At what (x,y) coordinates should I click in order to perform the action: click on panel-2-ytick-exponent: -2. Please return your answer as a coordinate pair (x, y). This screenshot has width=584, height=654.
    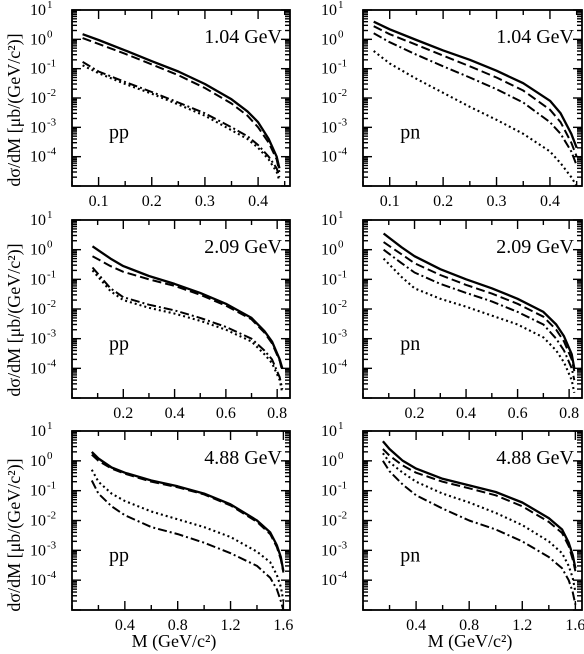
    Looking at the image, I should click on (342, 93).